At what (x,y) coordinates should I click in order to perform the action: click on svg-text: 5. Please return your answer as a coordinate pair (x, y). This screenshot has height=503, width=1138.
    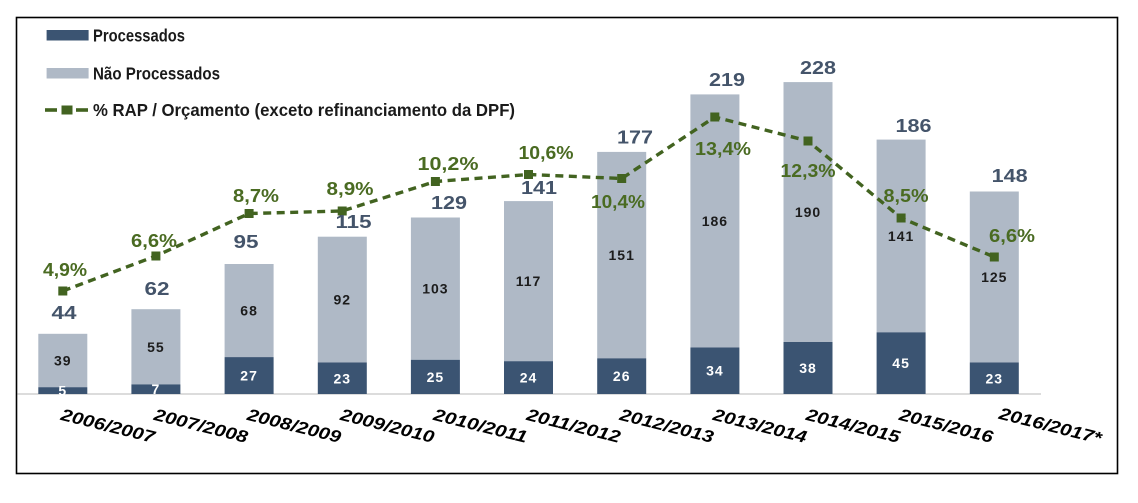
    Looking at the image, I should click on (62, 391).